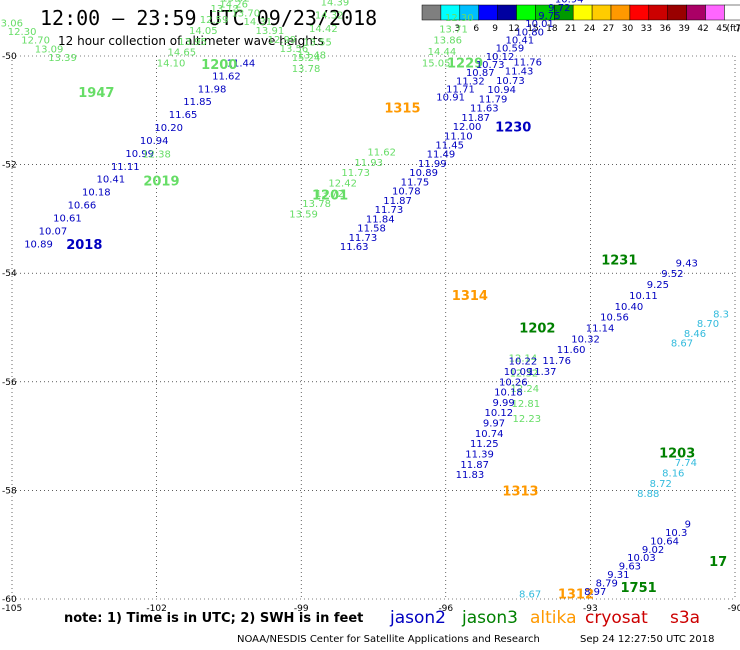  Describe the element at coordinates (519, 41) in the screenshot. I see `swh-value-label: 10.41` at that location.